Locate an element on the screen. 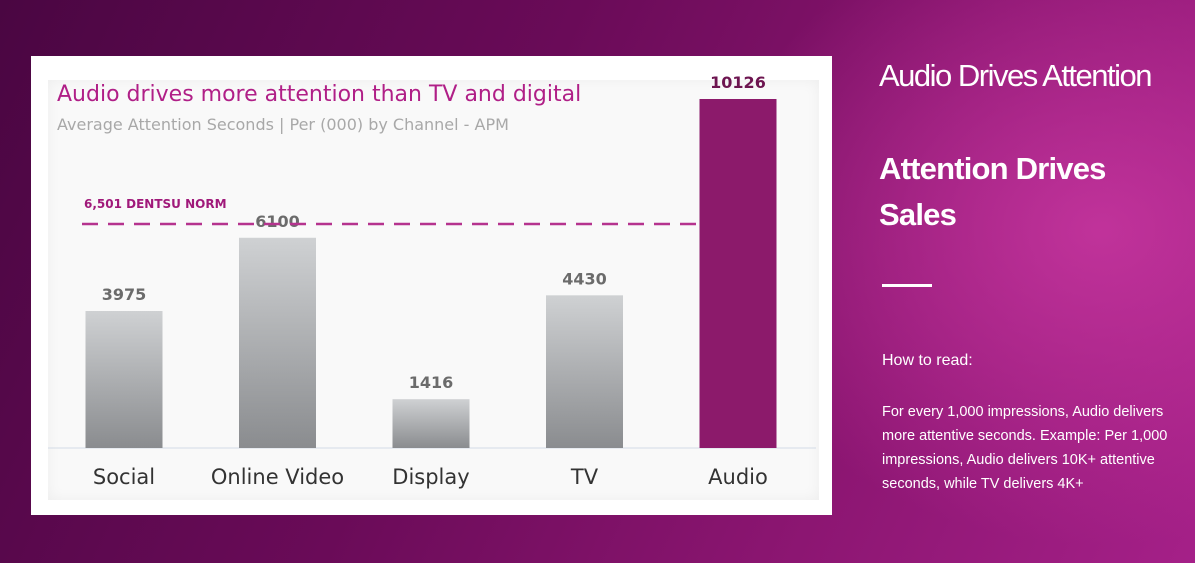 The height and width of the screenshot is (563, 1195). category-label-social: Social is located at coordinates (124, 477).